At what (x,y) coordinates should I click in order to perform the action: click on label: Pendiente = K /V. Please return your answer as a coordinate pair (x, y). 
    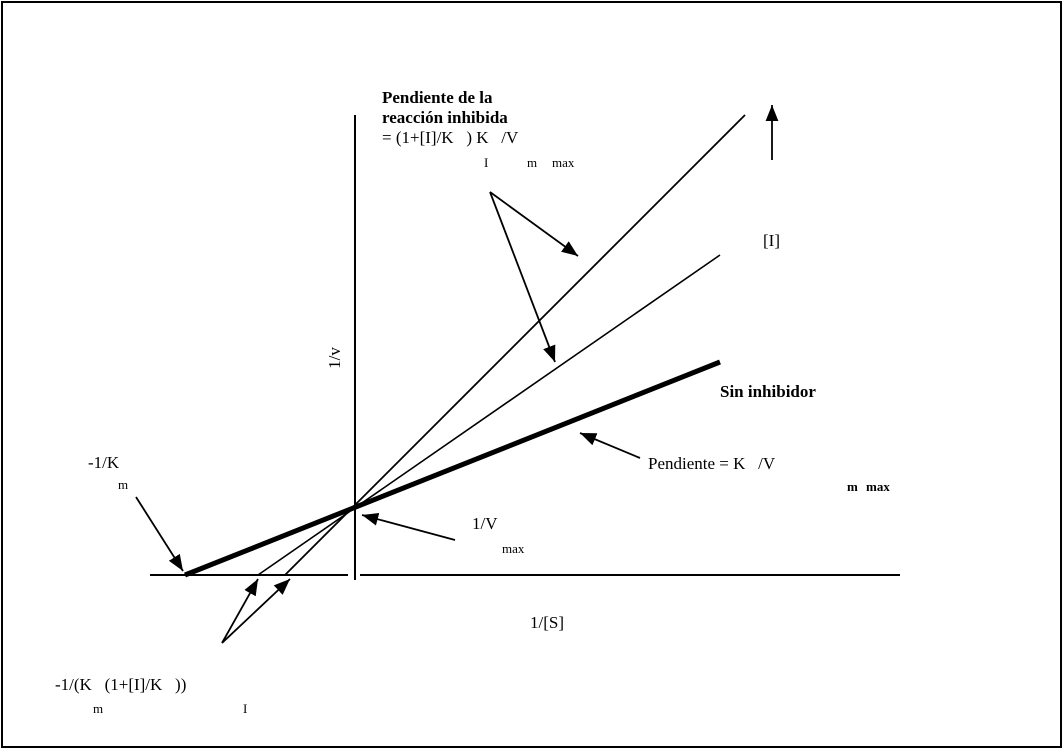
    Looking at the image, I should click on (712, 463).